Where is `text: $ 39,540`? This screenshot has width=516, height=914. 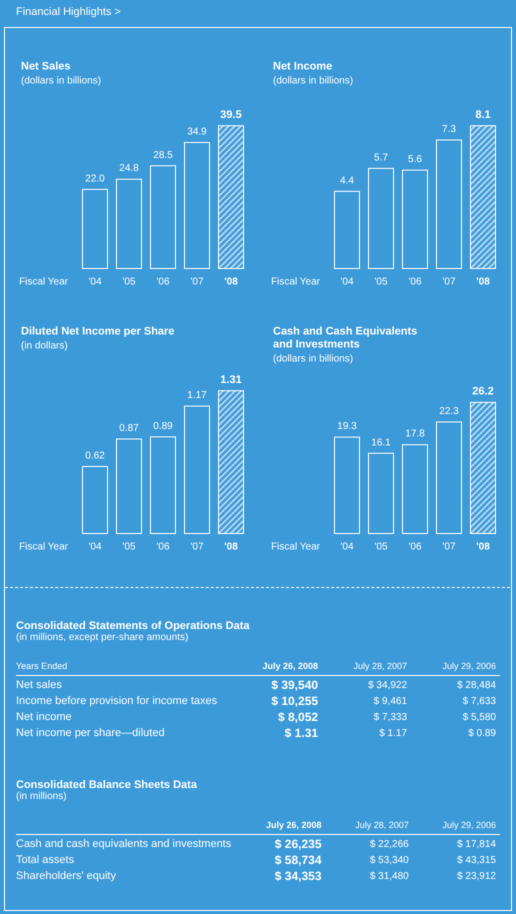
text: $ 39,540 is located at coordinates (294, 685).